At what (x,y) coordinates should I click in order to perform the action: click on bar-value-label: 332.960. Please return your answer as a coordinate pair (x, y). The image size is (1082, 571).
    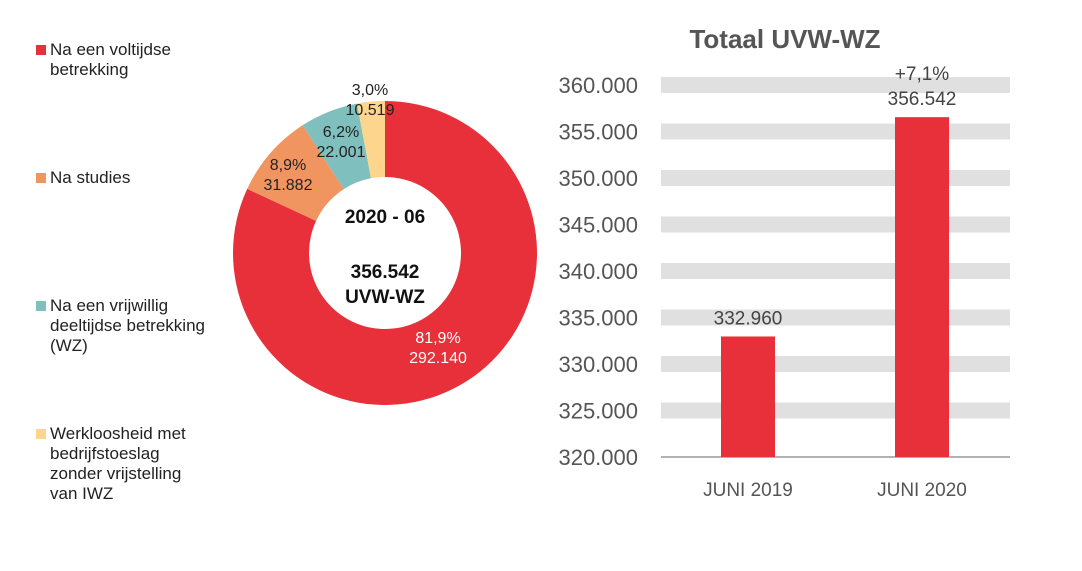
    Looking at the image, I should click on (748, 318).